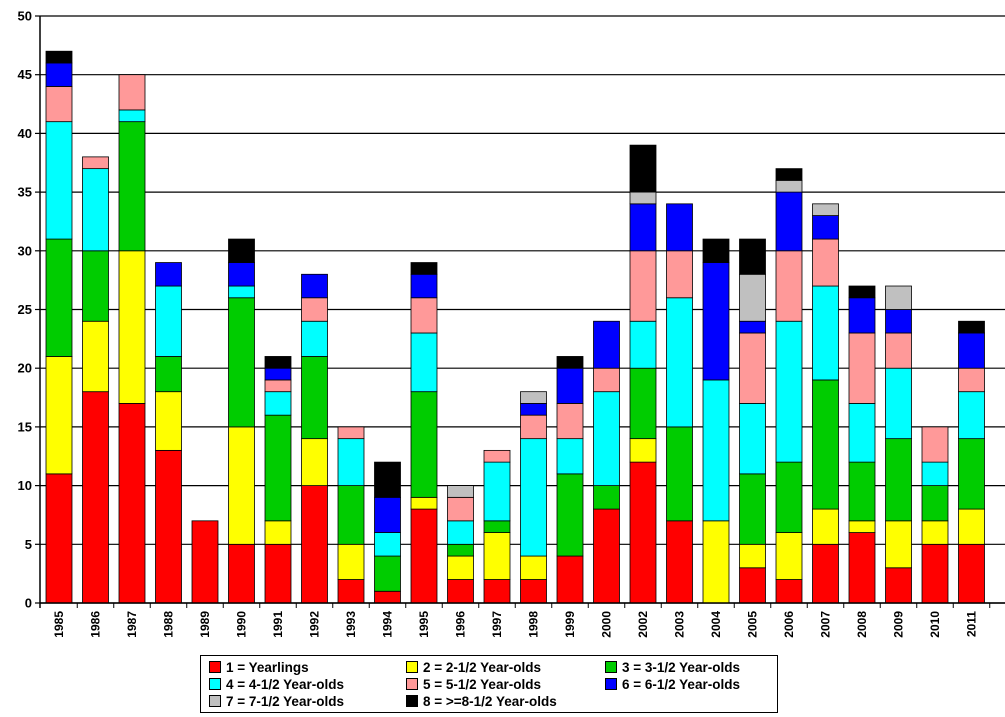 This screenshot has width=1005, height=717. Describe the element at coordinates (497, 526) in the screenshot. I see `bar-segment-1997-s3` at that location.